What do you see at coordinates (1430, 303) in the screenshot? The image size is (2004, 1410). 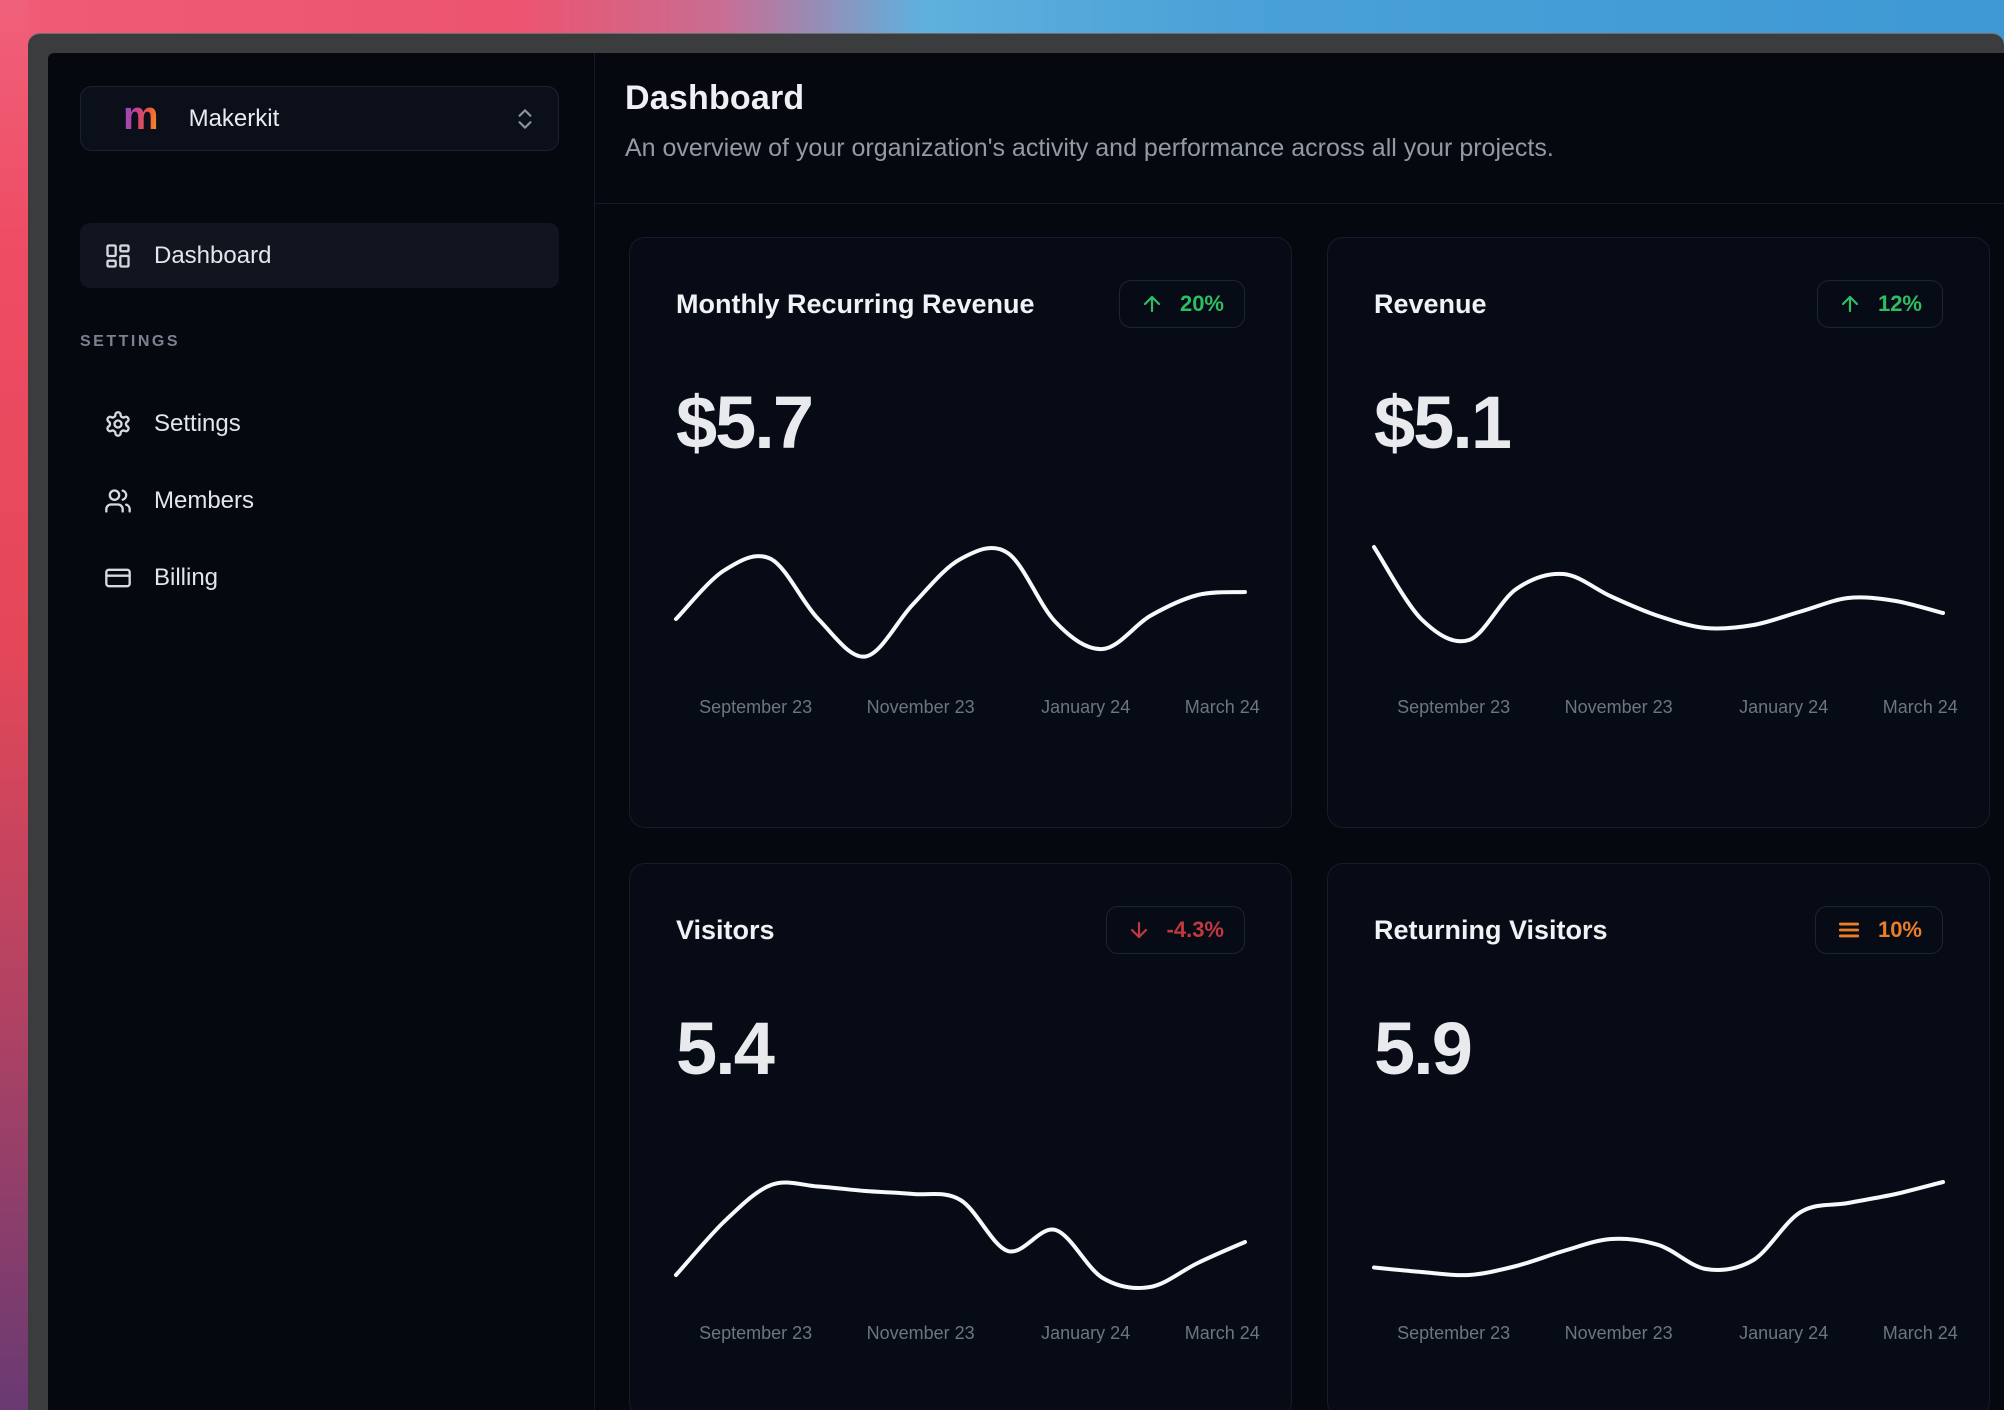 I see `card-title: Revenue` at bounding box center [1430, 303].